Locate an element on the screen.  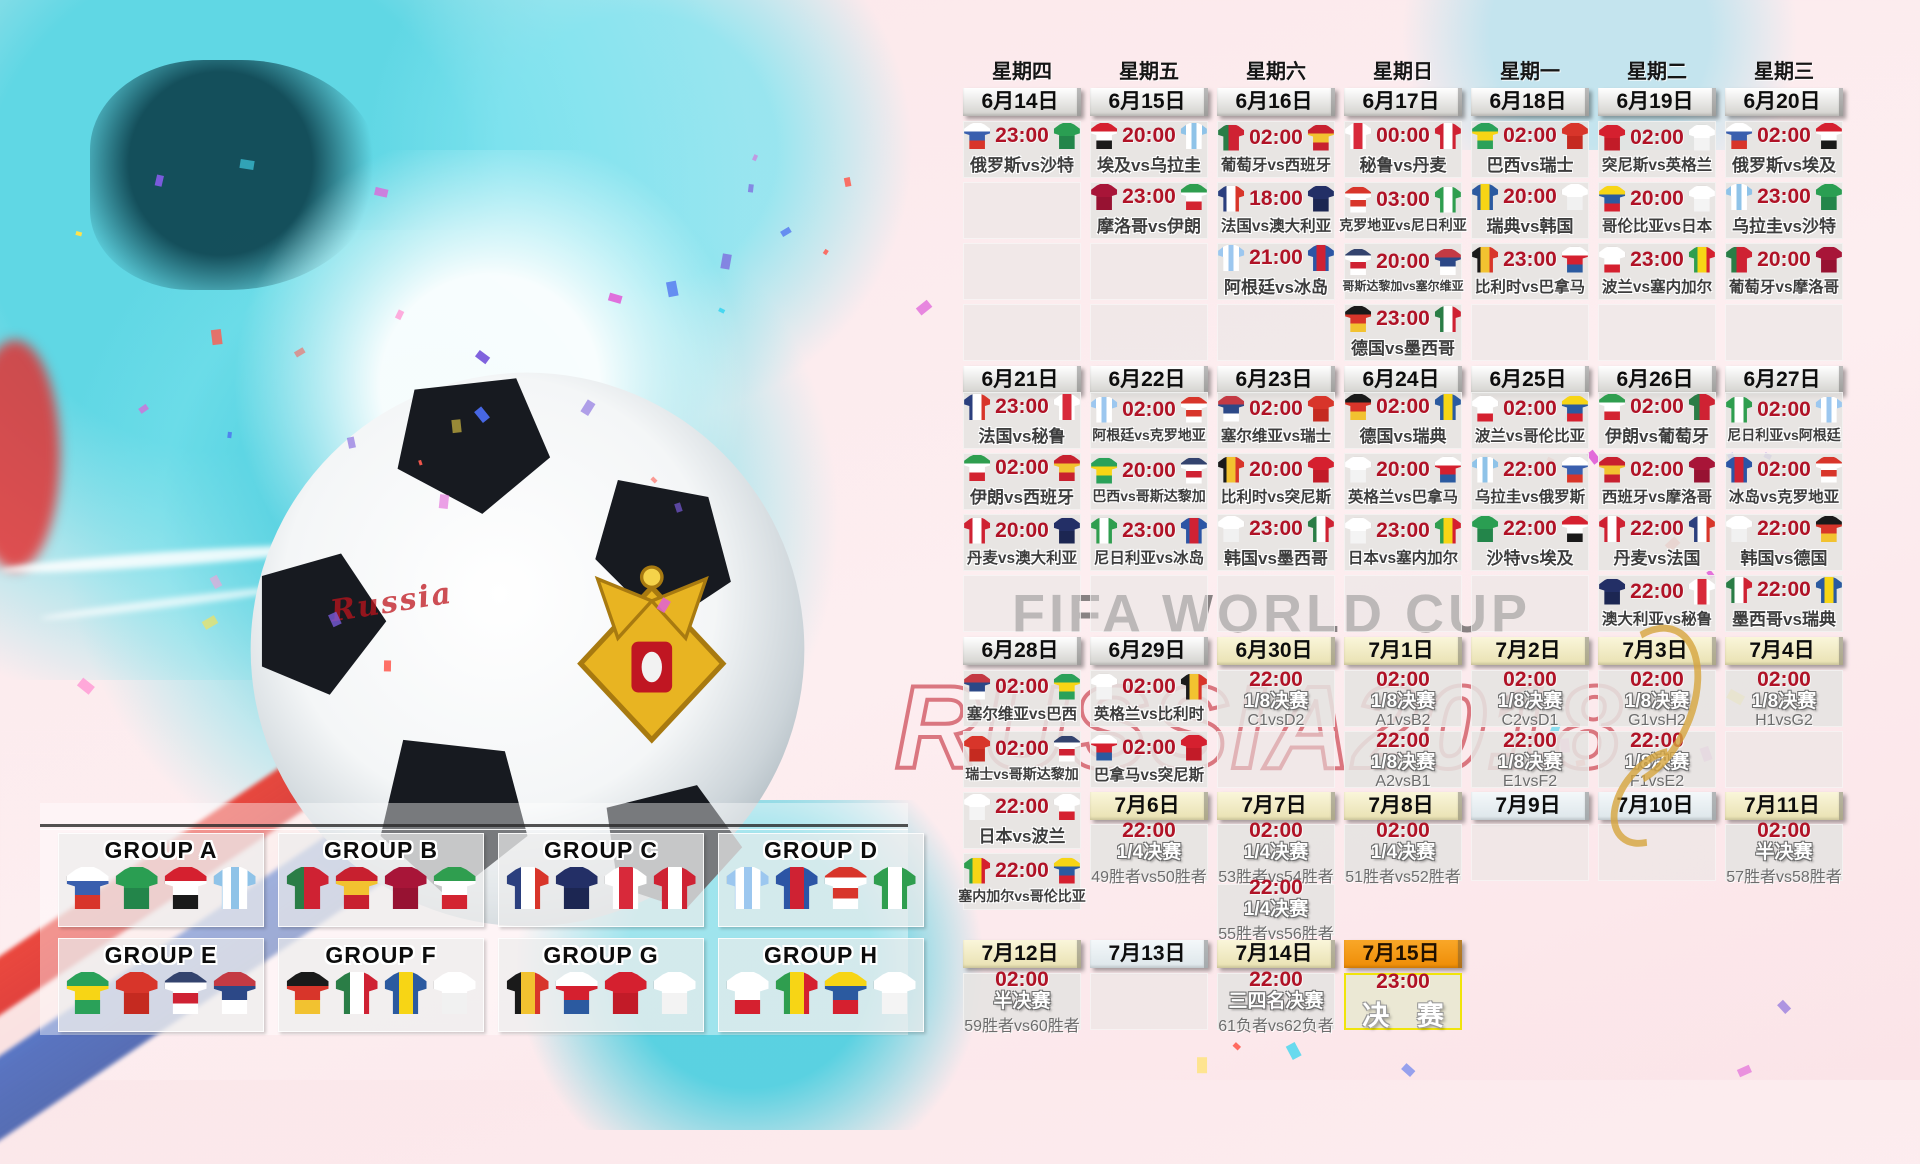
match-cell: 20:00 丹麦vs澳大利亚 is located at coordinates (1022, 542).